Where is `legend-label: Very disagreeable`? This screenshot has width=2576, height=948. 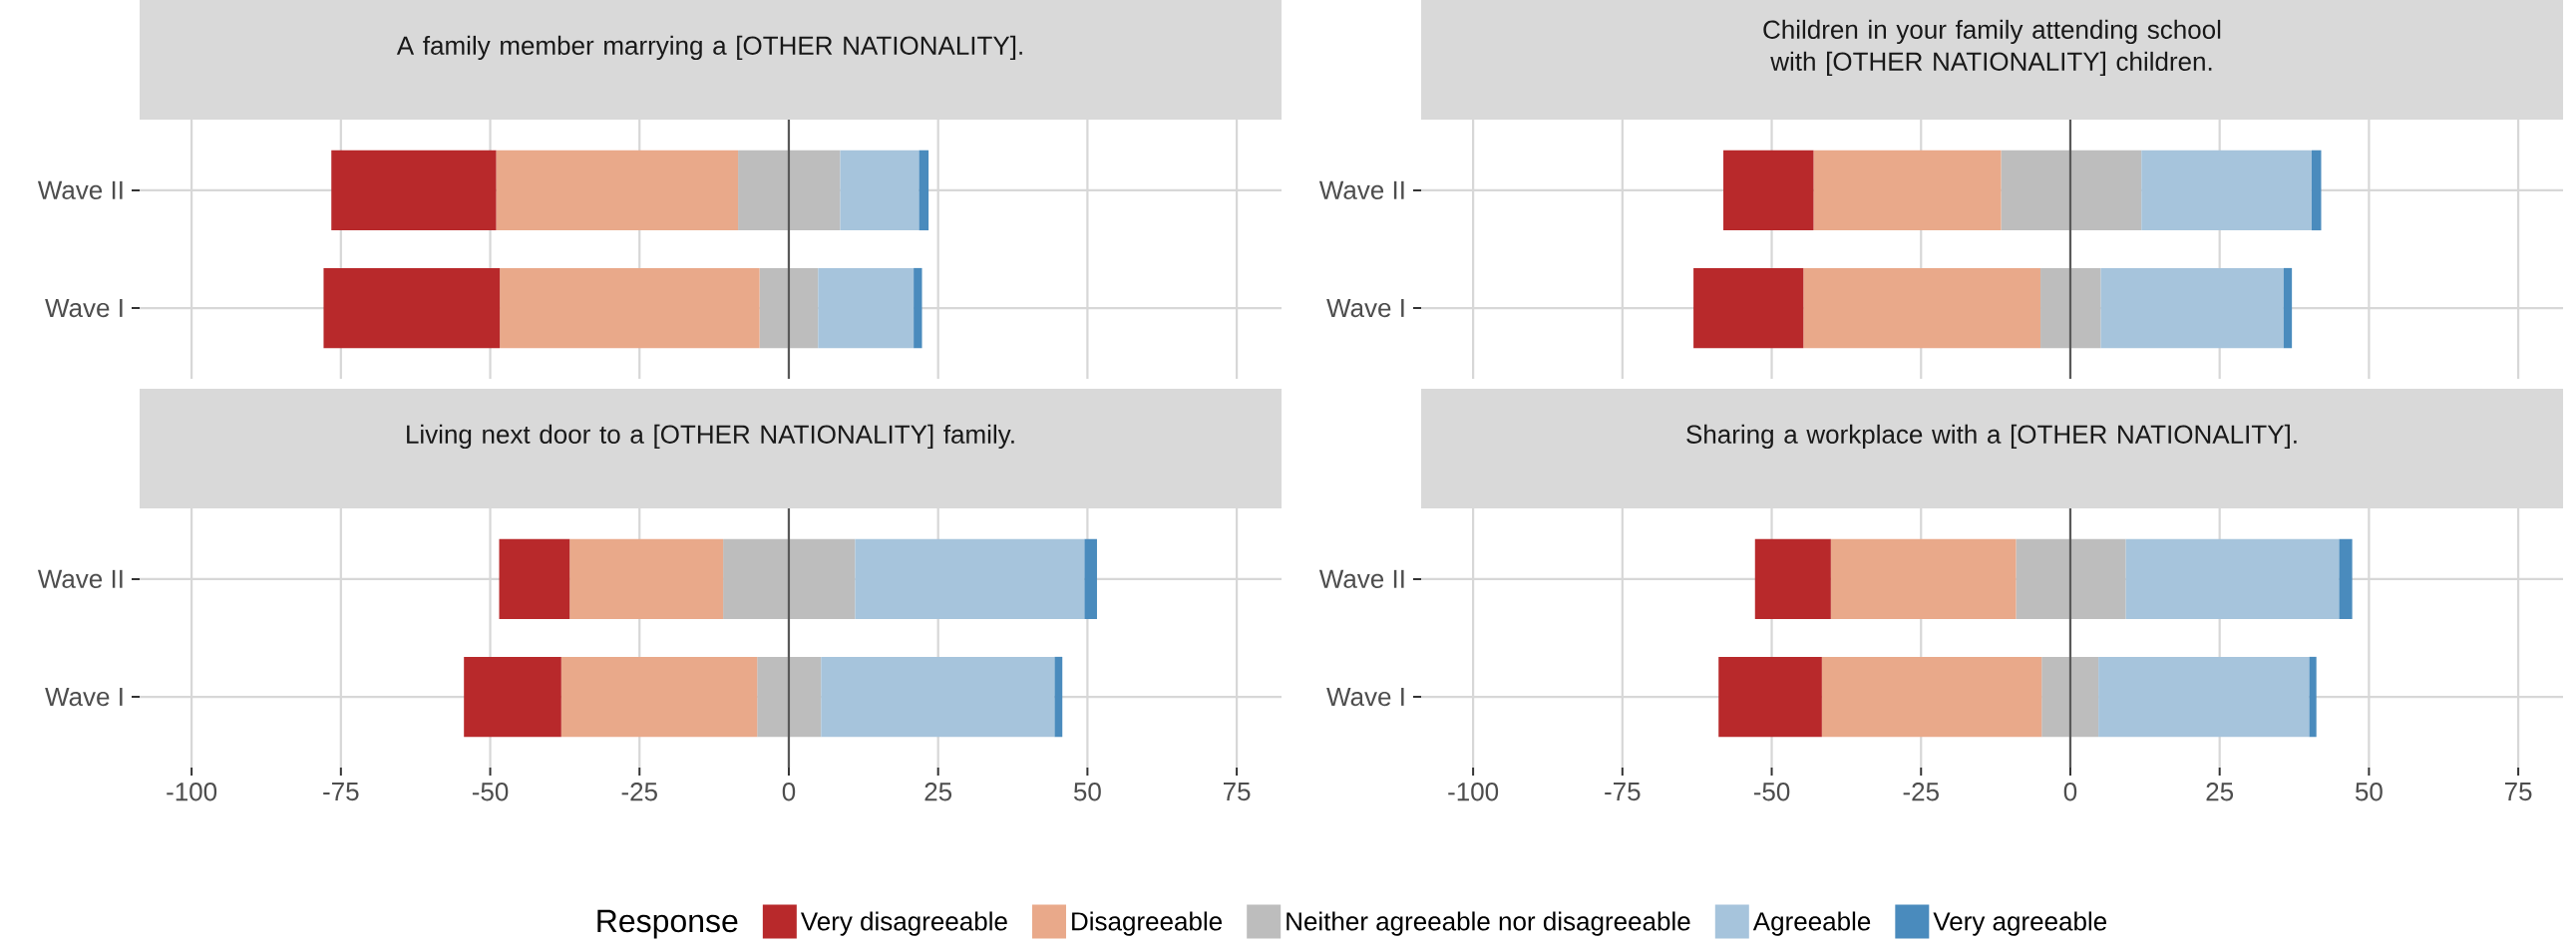
legend-label: Very disagreeable is located at coordinates (904, 923).